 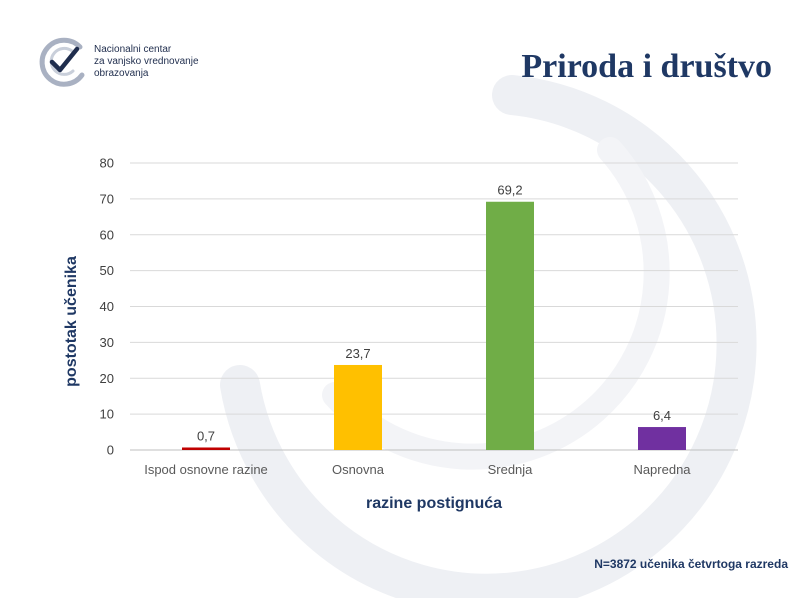 I want to click on data-label: 6,4, so click(x=662, y=415).